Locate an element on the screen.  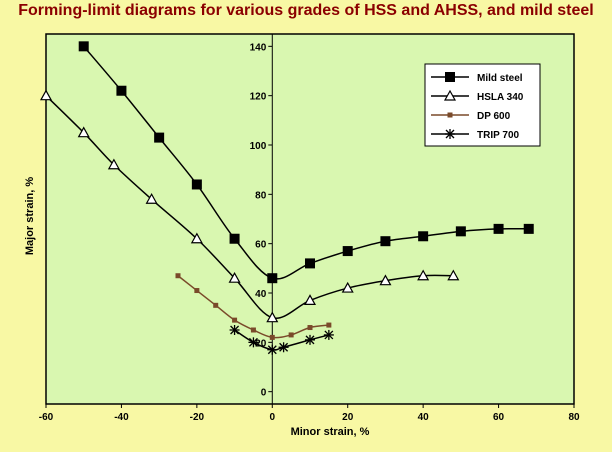
legend-label-1: HSLA 340 is located at coordinates (500, 97).